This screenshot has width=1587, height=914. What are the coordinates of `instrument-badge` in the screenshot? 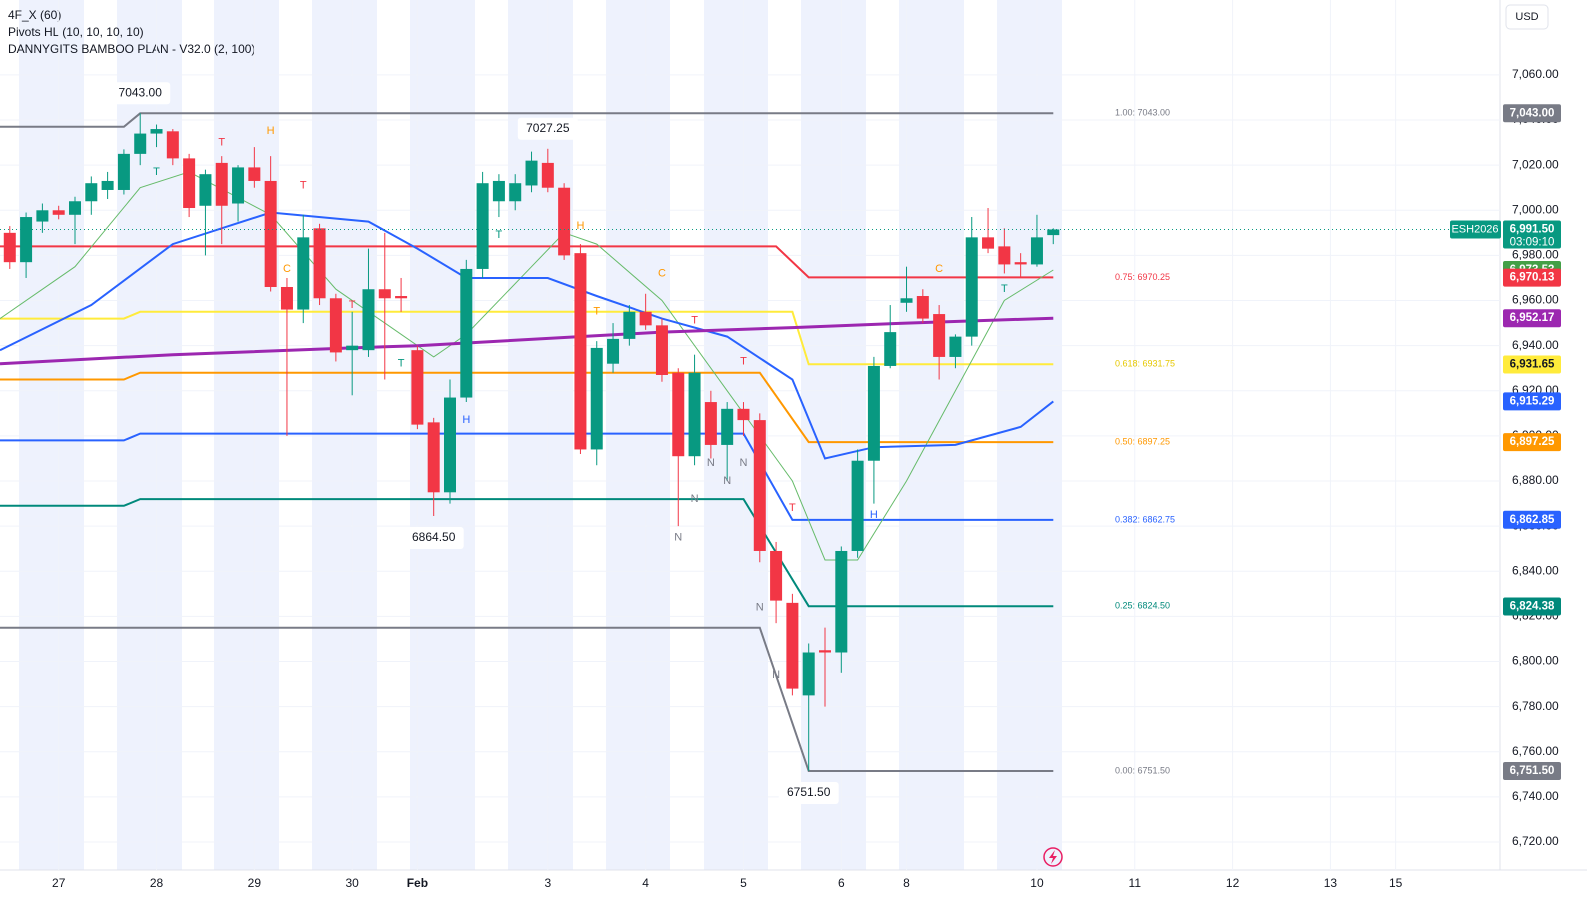 It's located at (1475, 229).